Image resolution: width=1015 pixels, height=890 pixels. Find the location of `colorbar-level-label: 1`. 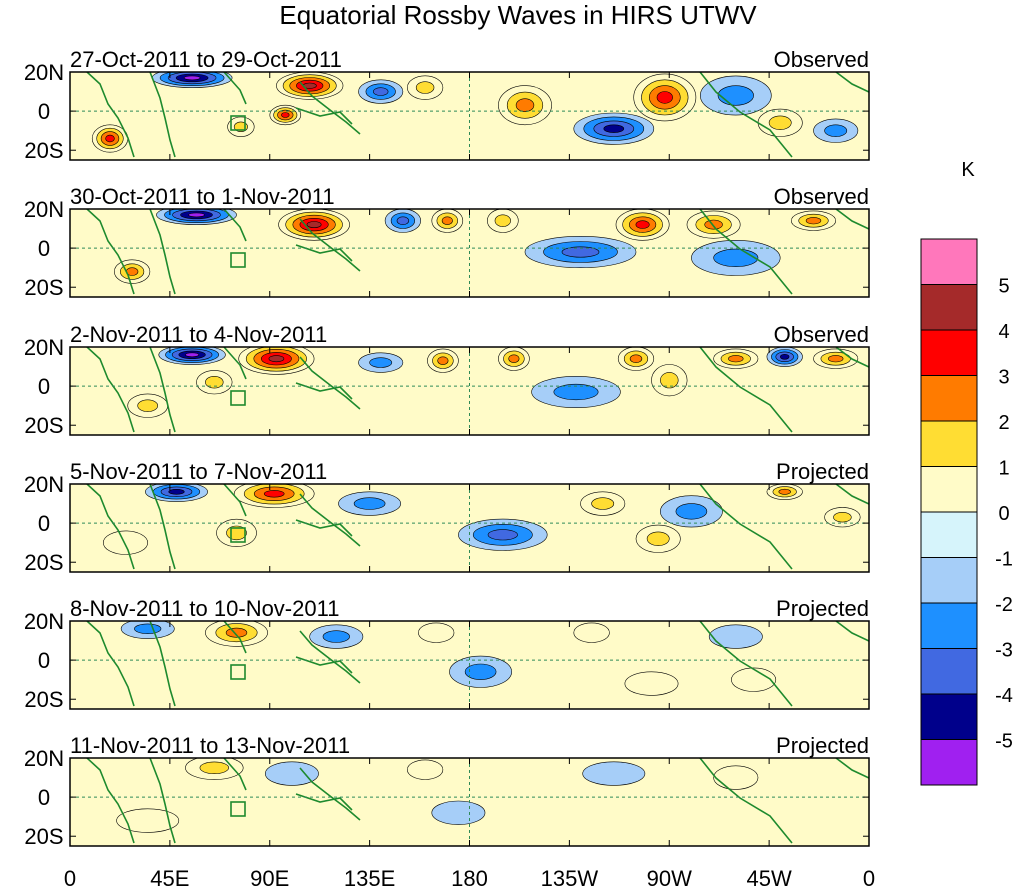

colorbar-level-label: 1 is located at coordinates (1003, 469).